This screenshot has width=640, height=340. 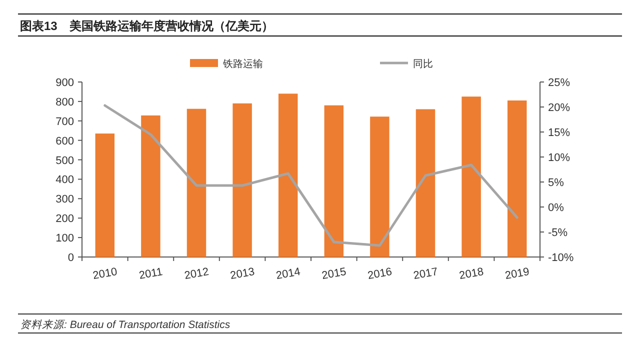 What do you see at coordinates (559, 158) in the screenshot?
I see `y2-tick-label: 10%` at bounding box center [559, 158].